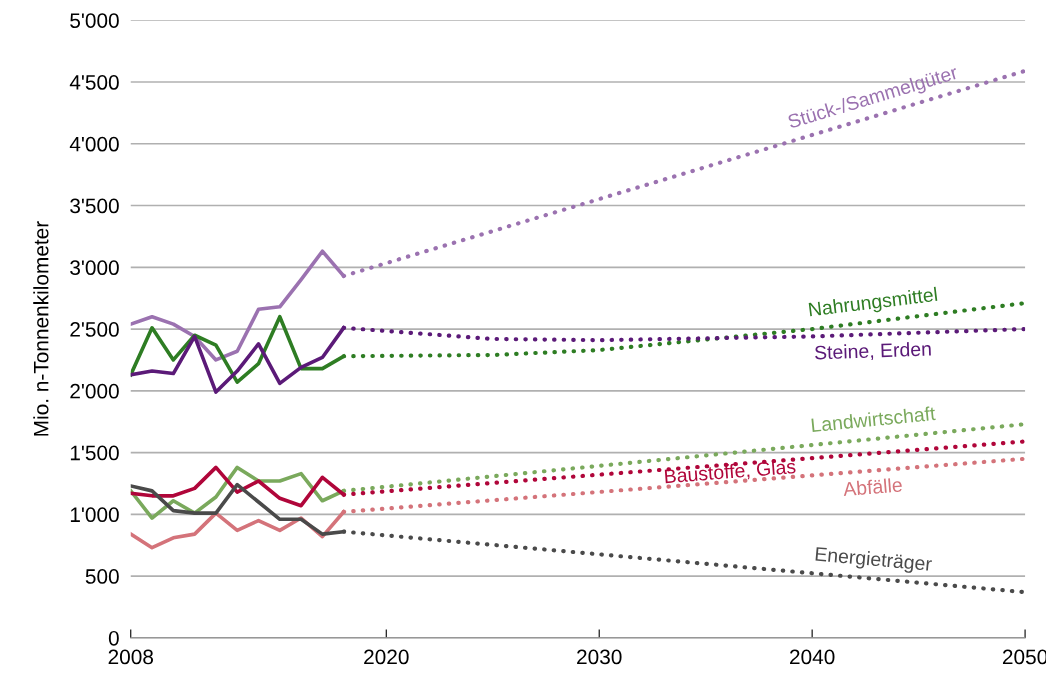  What do you see at coordinates (94, 453) in the screenshot?
I see `y-tick-label: 1'500` at bounding box center [94, 453].